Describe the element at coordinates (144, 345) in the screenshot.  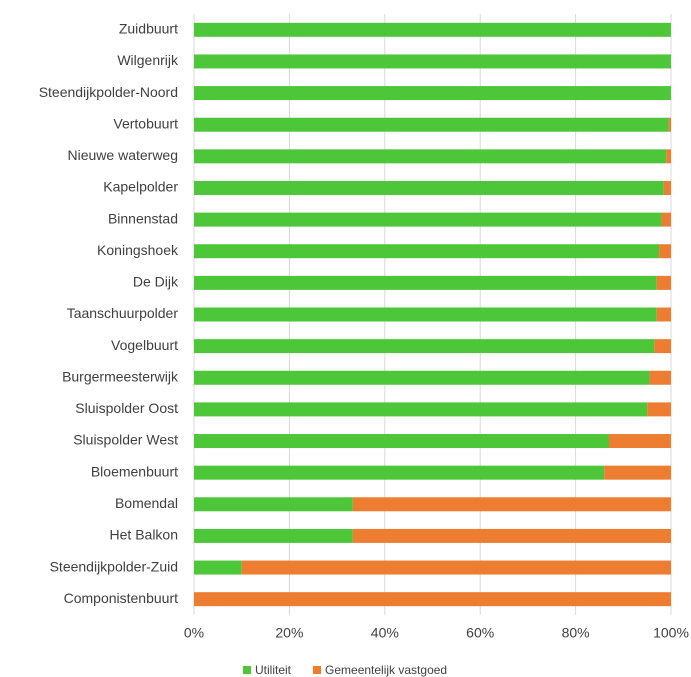
I see `y-tick-label: Vogelbuurt` at that location.